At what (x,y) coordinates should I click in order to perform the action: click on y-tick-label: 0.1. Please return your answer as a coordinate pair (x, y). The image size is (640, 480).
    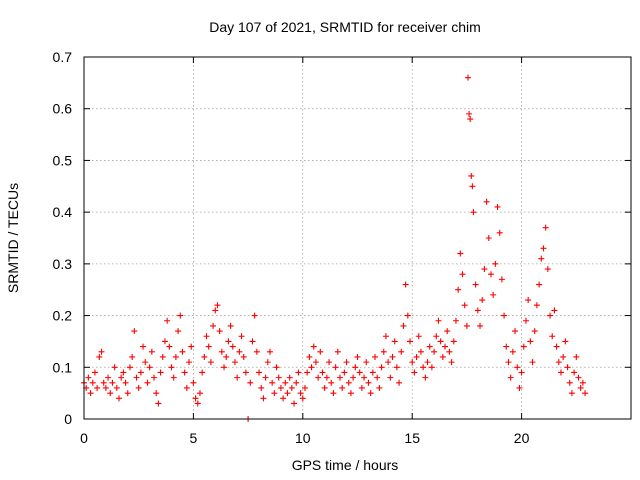
    Looking at the image, I should click on (63, 367).